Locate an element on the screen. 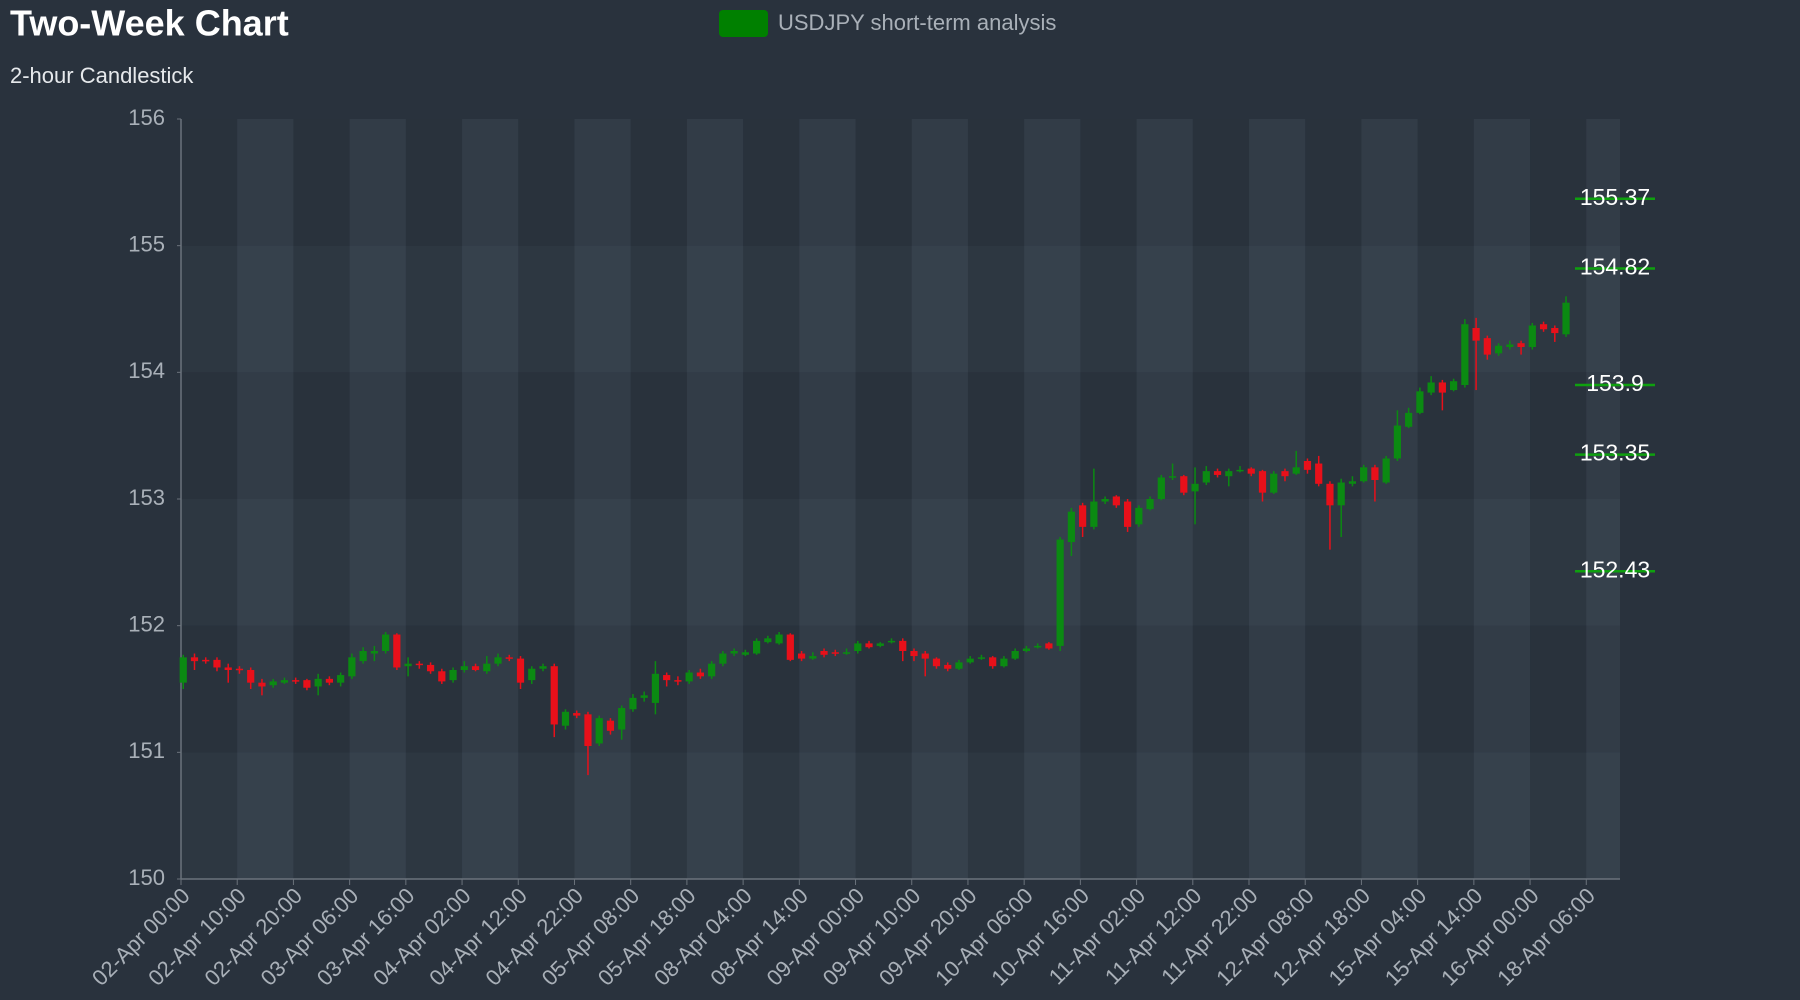 The height and width of the screenshot is (1000, 1800). level-label: 155.37 is located at coordinates (1615, 197).